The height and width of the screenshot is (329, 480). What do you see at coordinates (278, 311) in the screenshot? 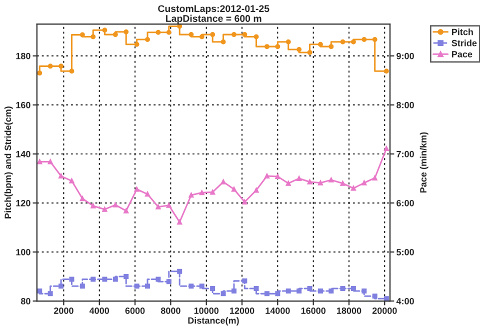
I see `x-tick-label: 14000` at bounding box center [278, 311].